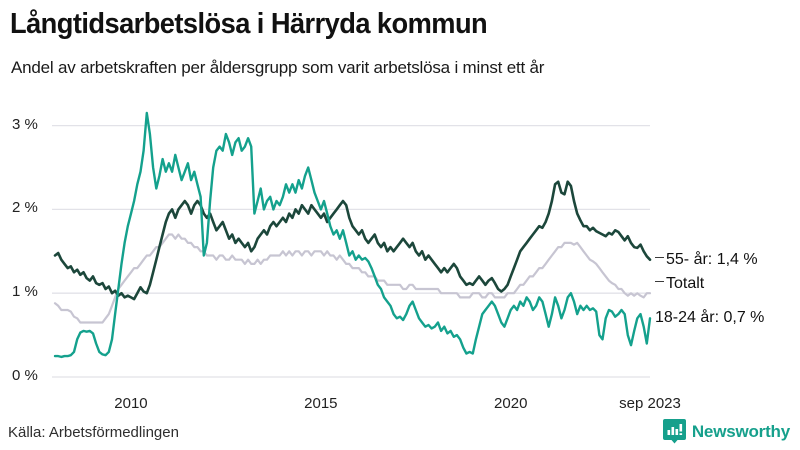 The width and height of the screenshot is (800, 450). Describe the element at coordinates (679, 284) in the screenshot. I see `series-end-label: Totalt` at that location.